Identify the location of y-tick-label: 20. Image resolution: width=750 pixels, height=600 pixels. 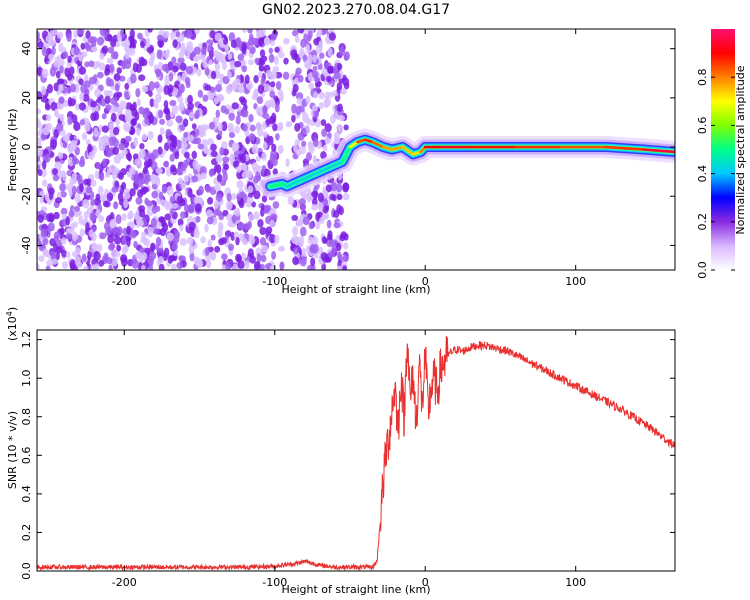
(26, 98).